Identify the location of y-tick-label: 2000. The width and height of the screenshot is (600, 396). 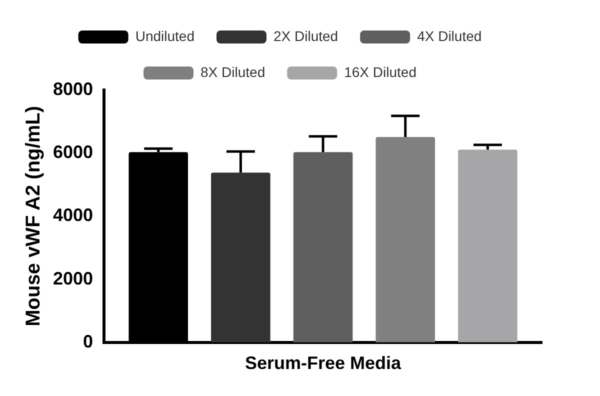
(73, 278).